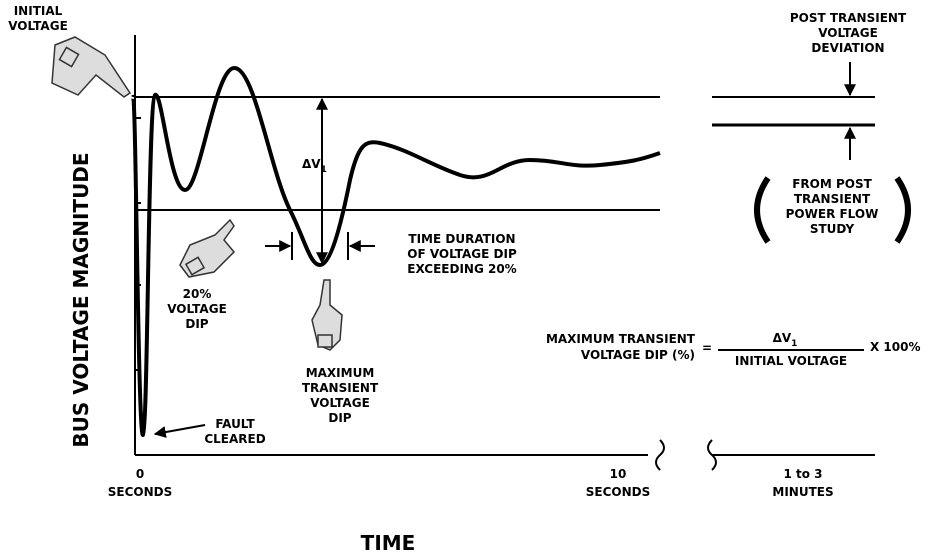  Describe the element at coordinates (791, 361) in the screenshot. I see `formula-denominator: INITIAL VOLTAGE` at that location.